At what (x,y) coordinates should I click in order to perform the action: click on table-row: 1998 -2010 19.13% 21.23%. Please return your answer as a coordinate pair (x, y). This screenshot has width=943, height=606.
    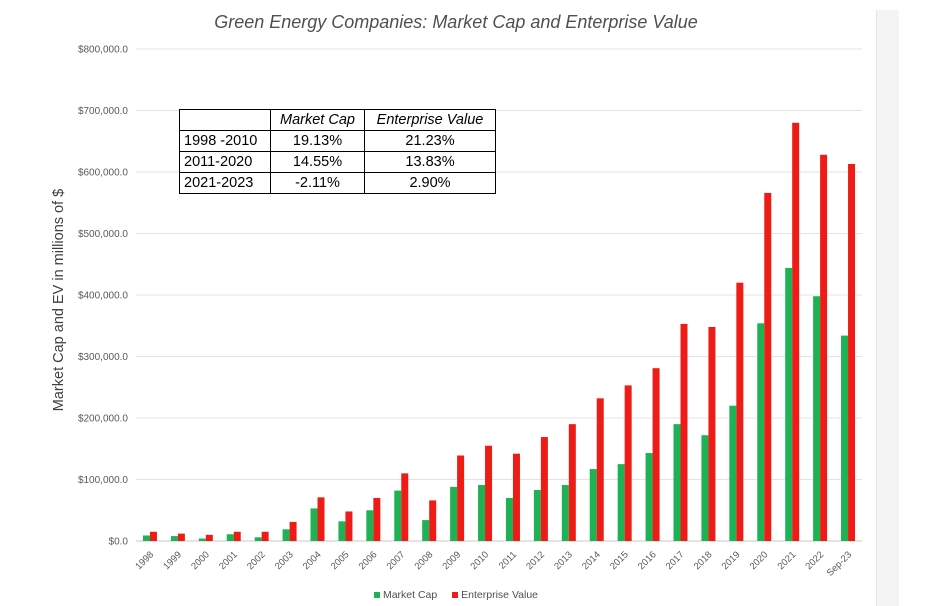
    Looking at the image, I should click on (337, 141).